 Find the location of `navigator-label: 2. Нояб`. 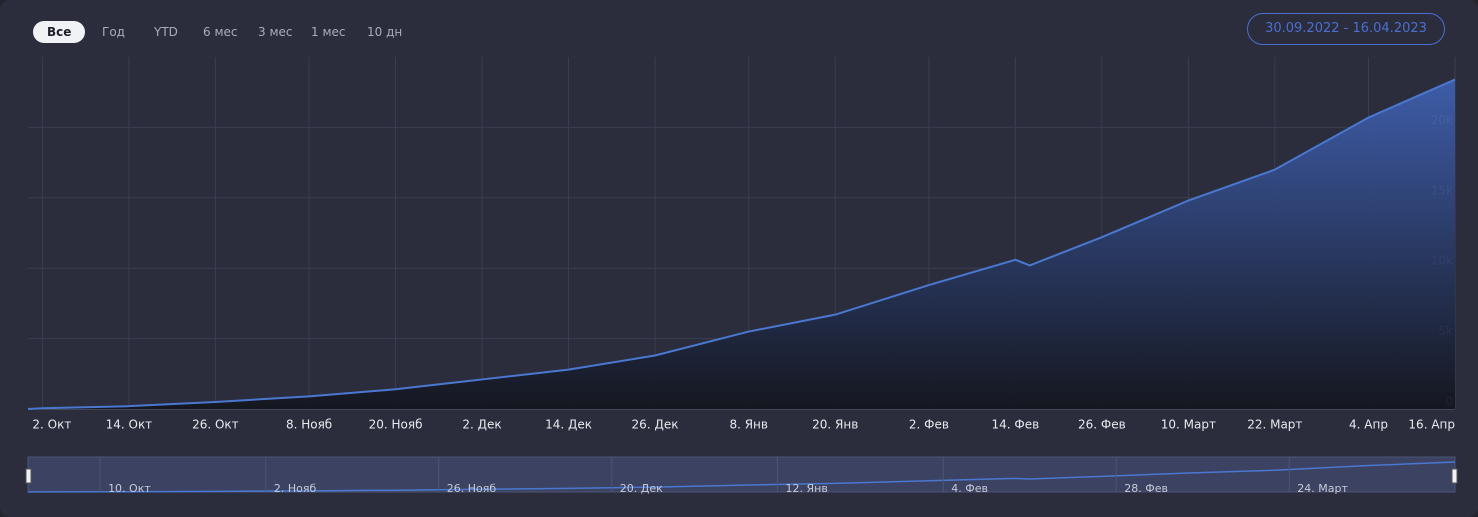

navigator-label: 2. Нояб is located at coordinates (295, 488).